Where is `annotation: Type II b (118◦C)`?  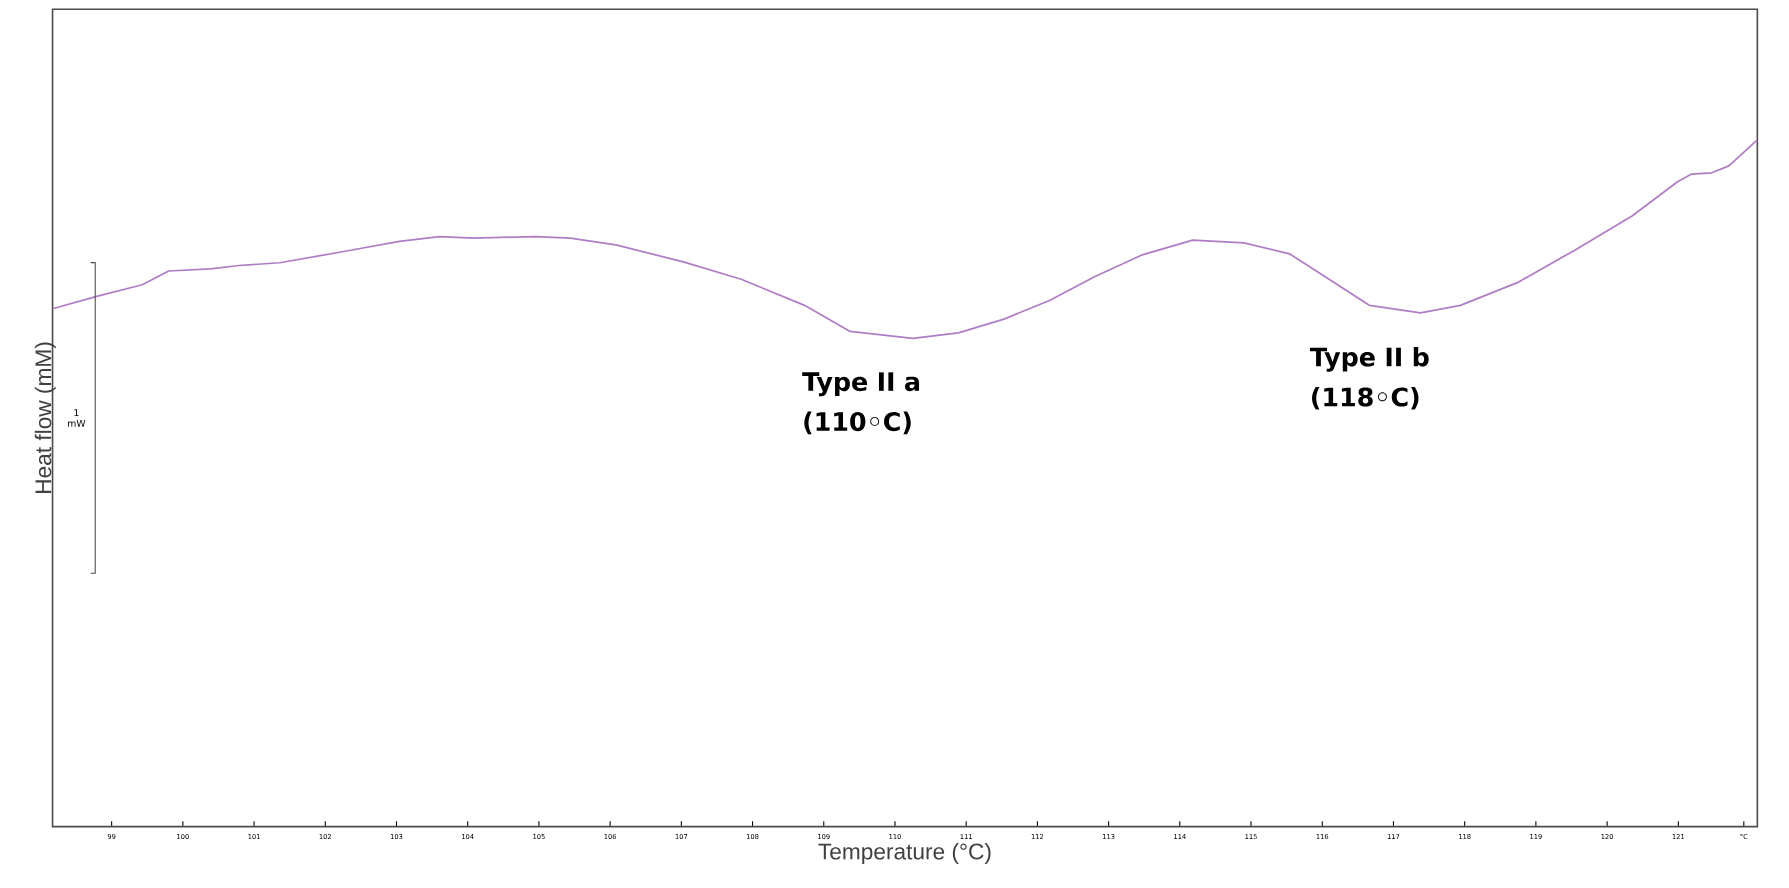 annotation: Type II b (118◦C) is located at coordinates (1369, 378).